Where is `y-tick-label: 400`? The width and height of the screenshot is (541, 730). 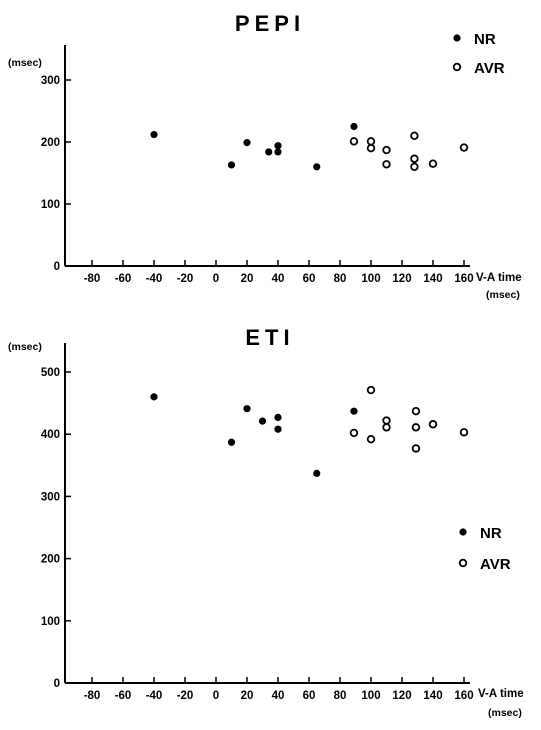 y-tick-label: 400 is located at coordinates (50, 435).